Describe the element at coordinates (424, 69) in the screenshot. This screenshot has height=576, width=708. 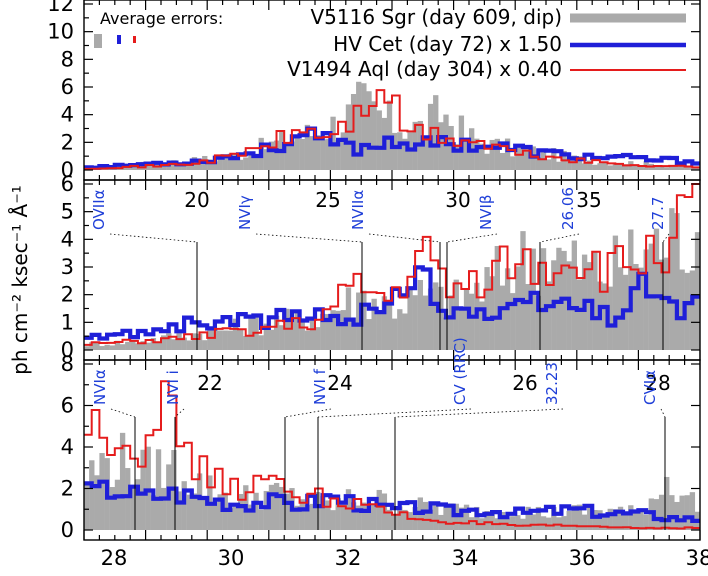
I see `legend-label-v1494: V1494 Aql (day 304) x 0.40` at that location.